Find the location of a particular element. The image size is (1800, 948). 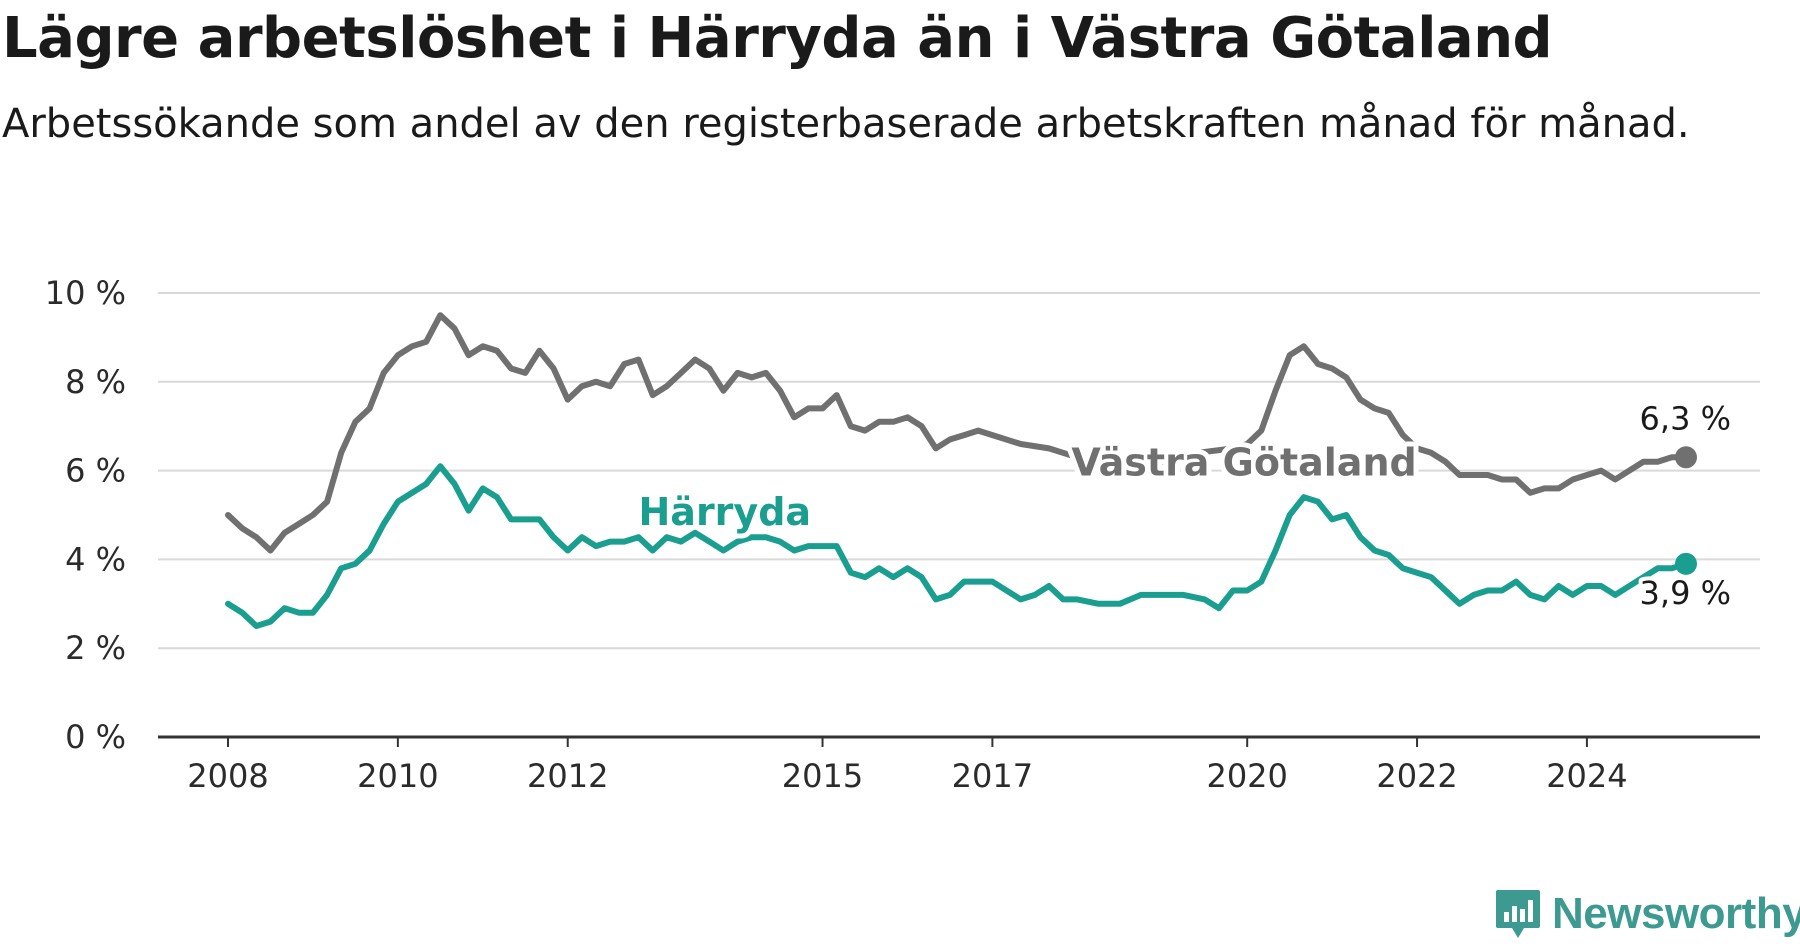

y-tick-label: 4 % is located at coordinates (95, 559).